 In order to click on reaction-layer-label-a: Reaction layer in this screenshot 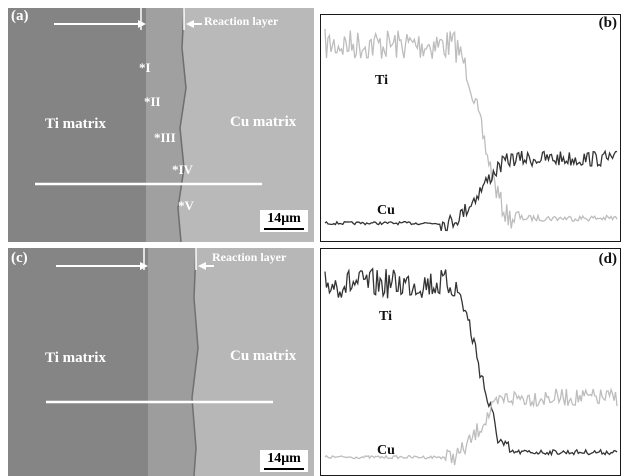, I will do `click(241, 21)`.